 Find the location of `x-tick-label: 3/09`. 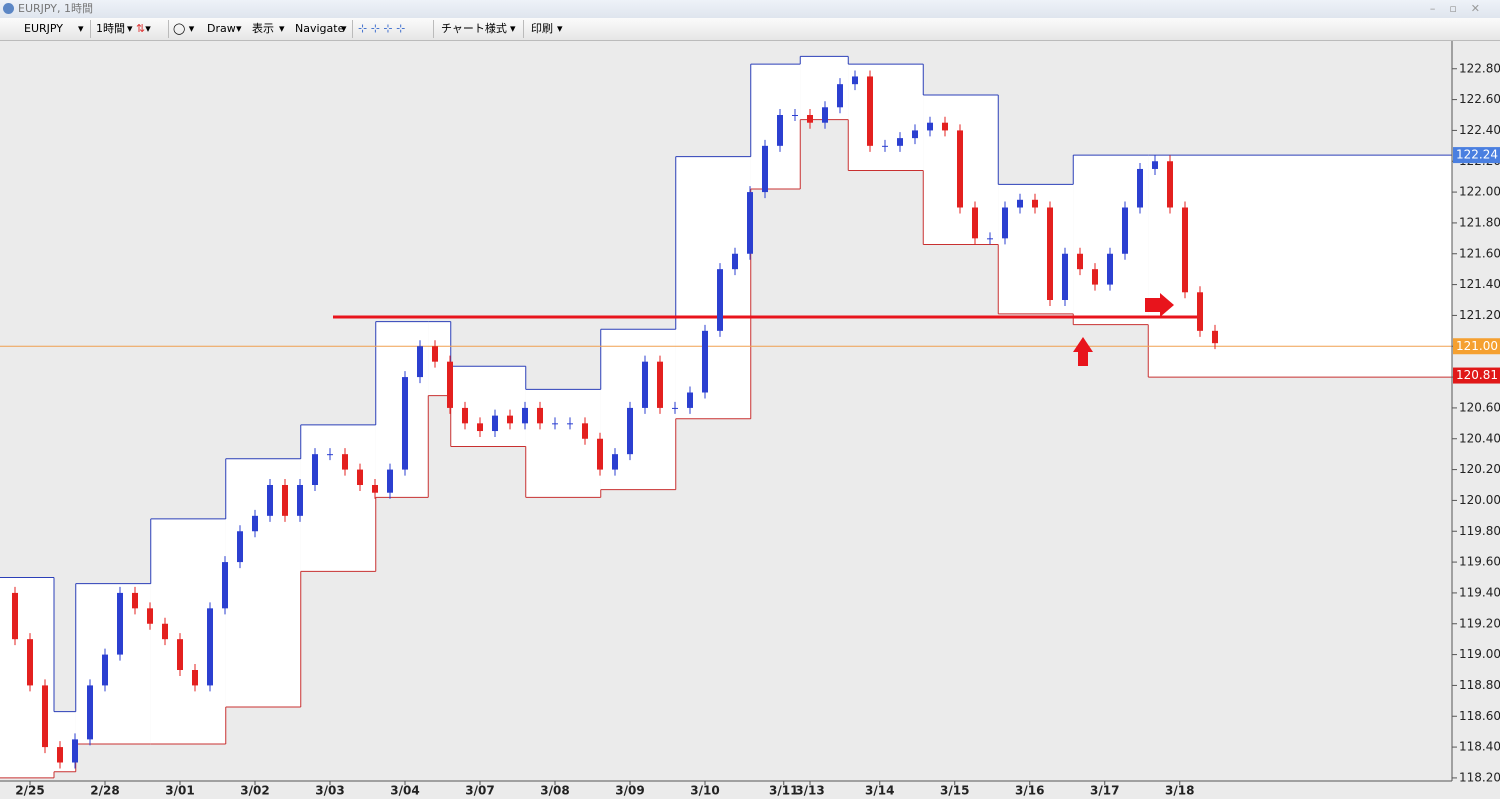

x-tick-label: 3/09 is located at coordinates (629, 791).